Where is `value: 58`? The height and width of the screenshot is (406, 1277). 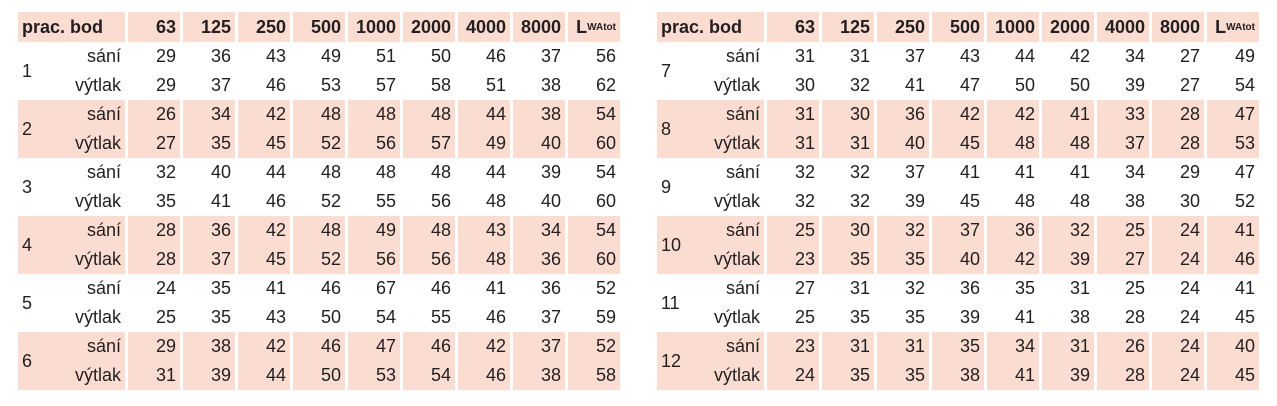 value: 58 is located at coordinates (440, 85).